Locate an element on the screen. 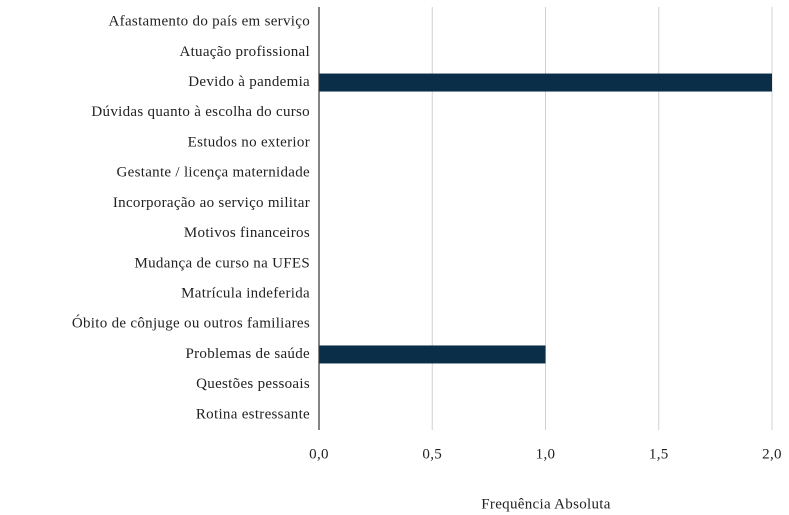 This screenshot has height=515, width=789. x-tick-label: 2,0 is located at coordinates (772, 454).